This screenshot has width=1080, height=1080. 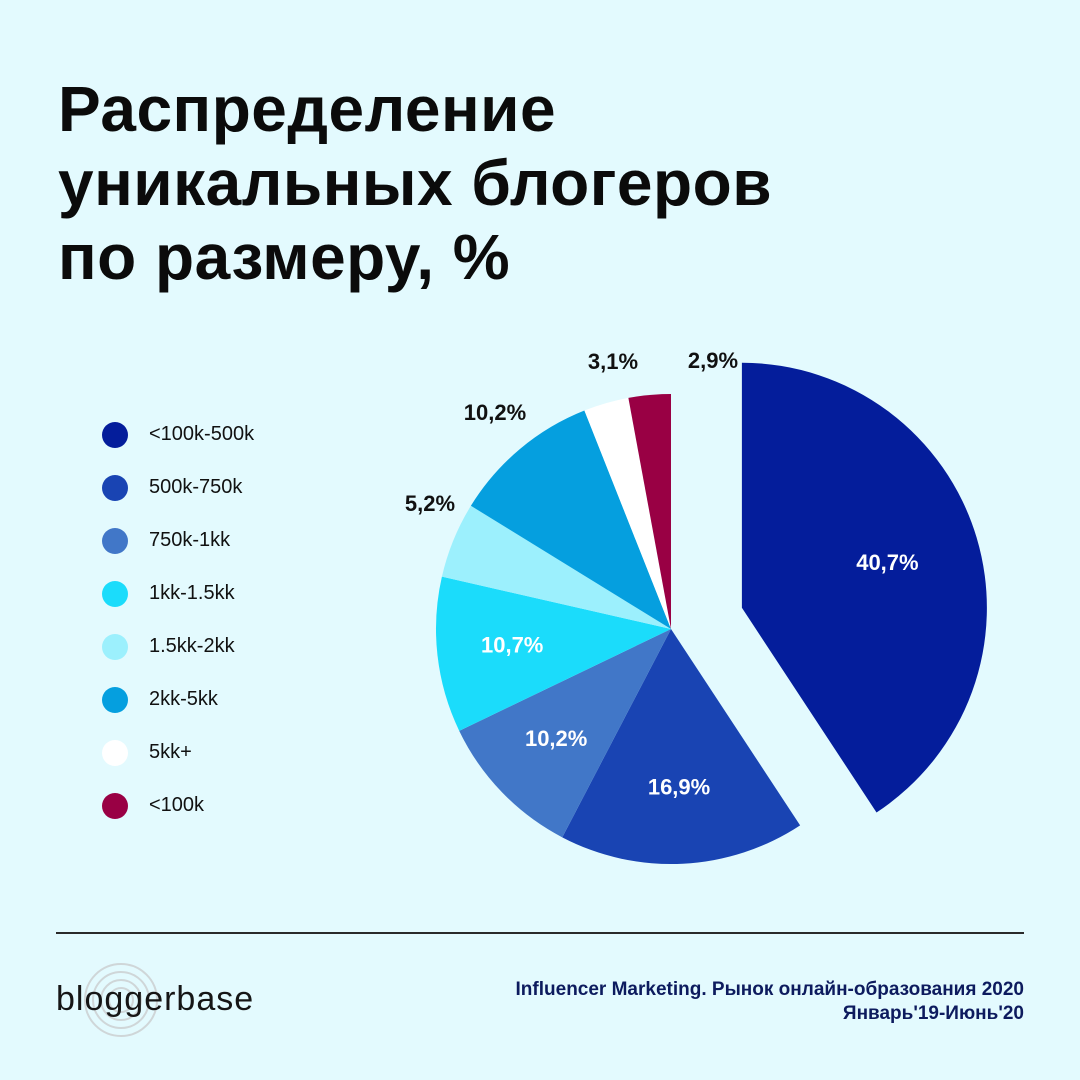 I want to click on legend-label: <100k-500k, so click(x=202, y=434).